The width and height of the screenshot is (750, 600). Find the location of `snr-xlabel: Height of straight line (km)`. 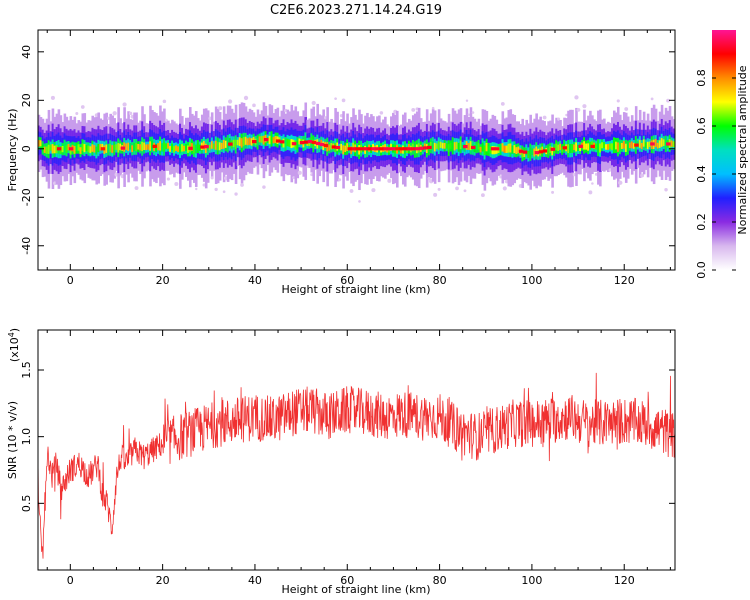

snr-xlabel: Height of straight line (km) is located at coordinates (355, 589).